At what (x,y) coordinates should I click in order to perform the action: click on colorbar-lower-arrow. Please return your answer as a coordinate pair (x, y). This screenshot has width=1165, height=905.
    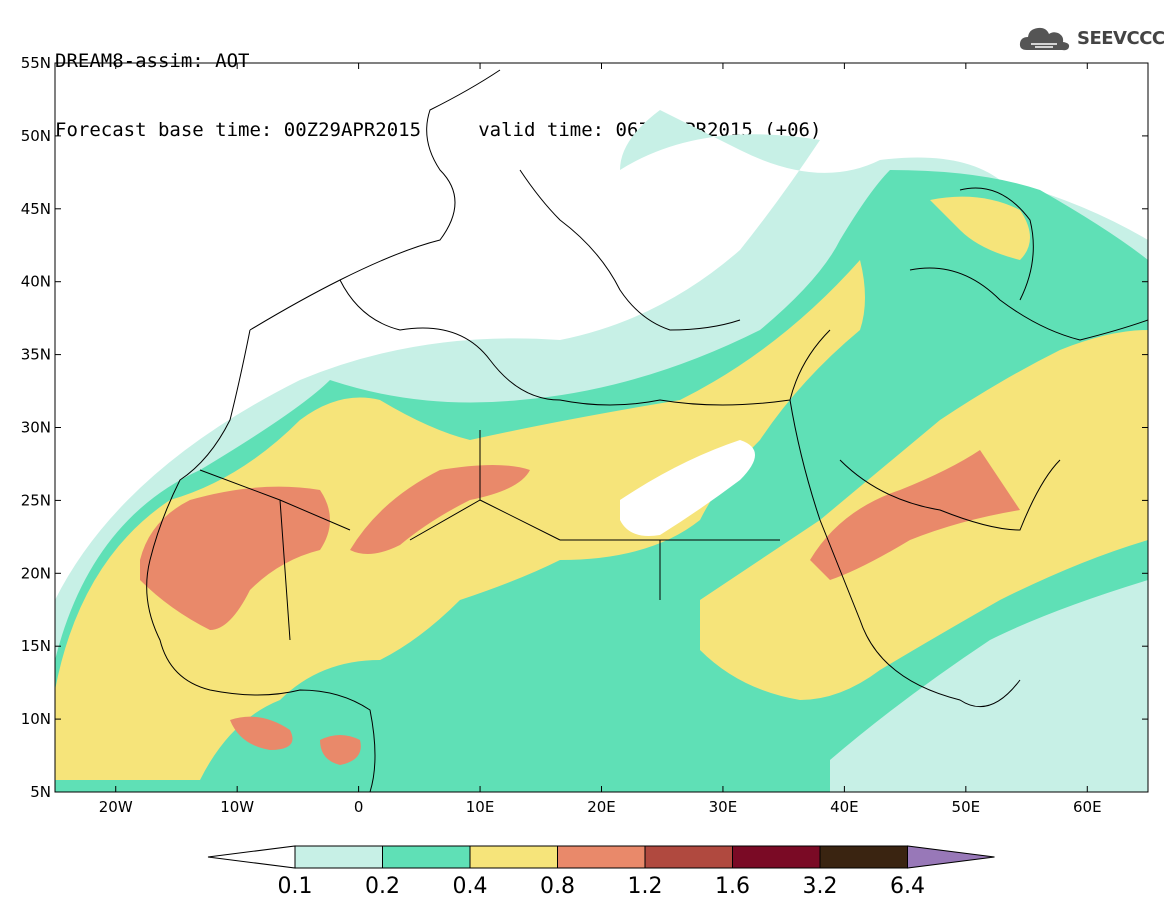
    Looking at the image, I should click on (251, 857).